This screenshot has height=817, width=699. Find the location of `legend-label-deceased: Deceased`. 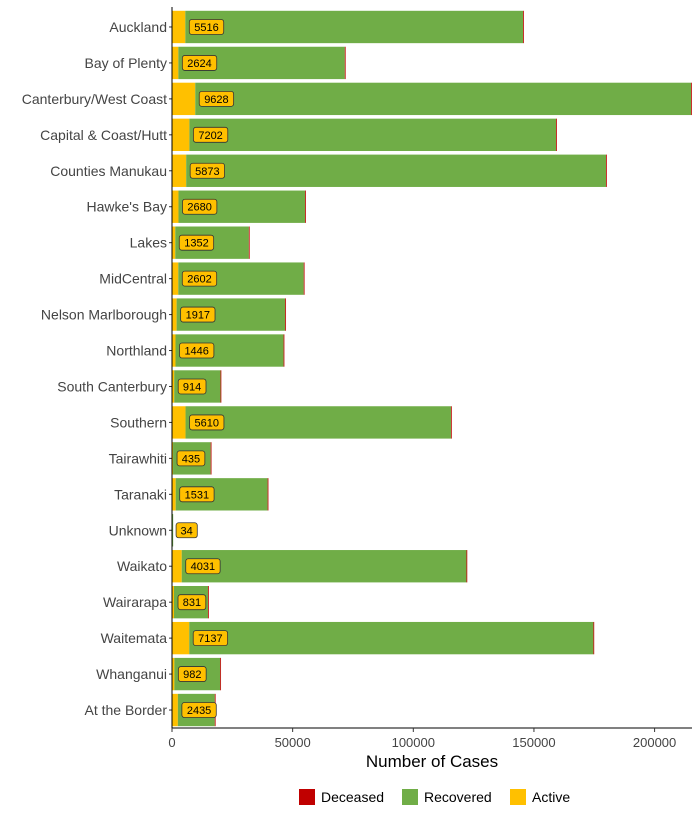

legend-label-deceased: Deceased is located at coordinates (352, 797).